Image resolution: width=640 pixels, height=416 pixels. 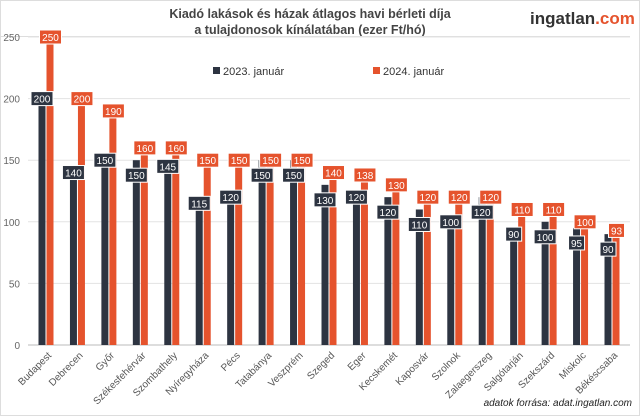 I want to click on title-line-2: a tulajdonosok kínálatában (ezer Ft/hó), so click(x=310, y=30).